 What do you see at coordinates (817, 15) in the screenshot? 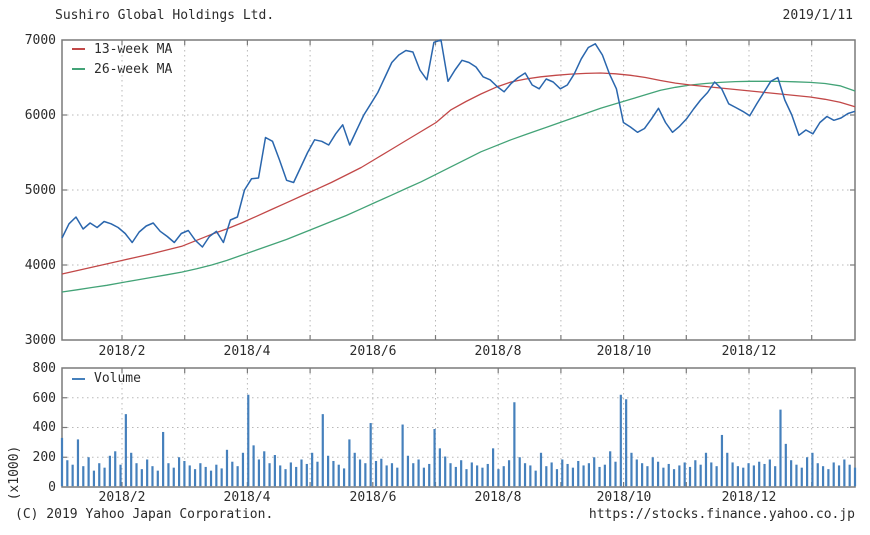
I see `as-of-date: 2019/1/11` at bounding box center [817, 15].